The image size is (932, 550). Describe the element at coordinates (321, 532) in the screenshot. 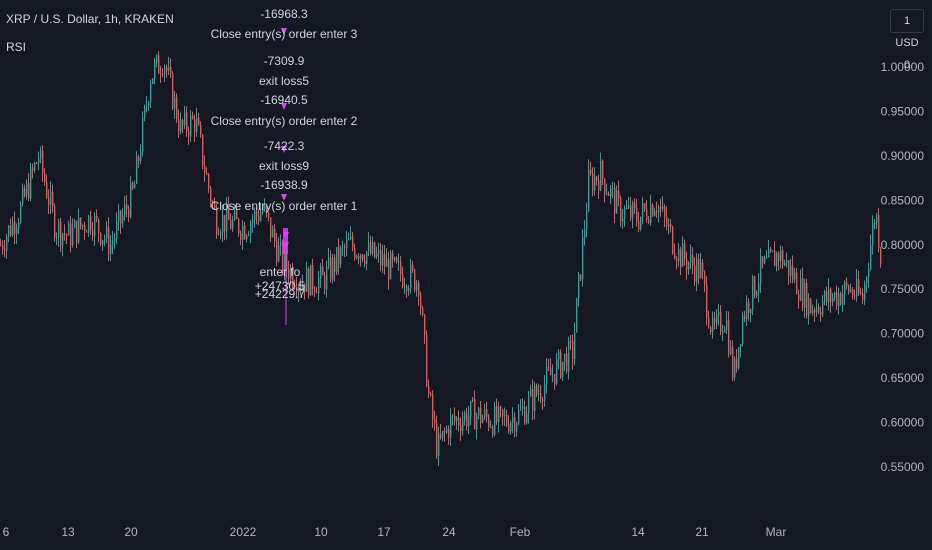

I see `time-tick-label: 10` at that location.